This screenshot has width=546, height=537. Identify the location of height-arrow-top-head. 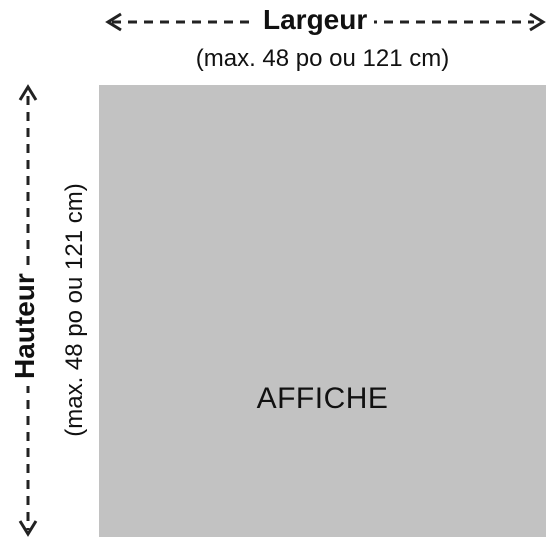
(28, 92).